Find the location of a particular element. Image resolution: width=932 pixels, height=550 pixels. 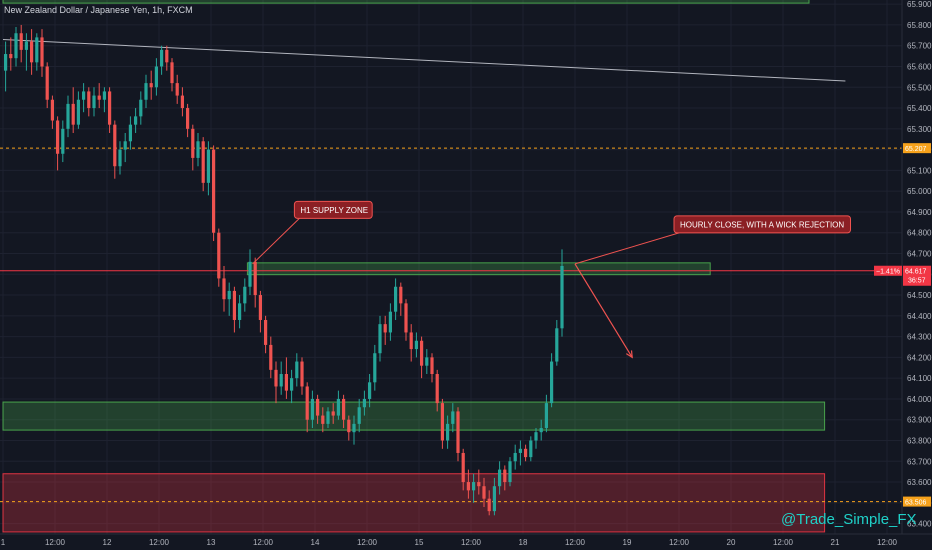

price-tick-label: 65.400 is located at coordinates (919, 108).